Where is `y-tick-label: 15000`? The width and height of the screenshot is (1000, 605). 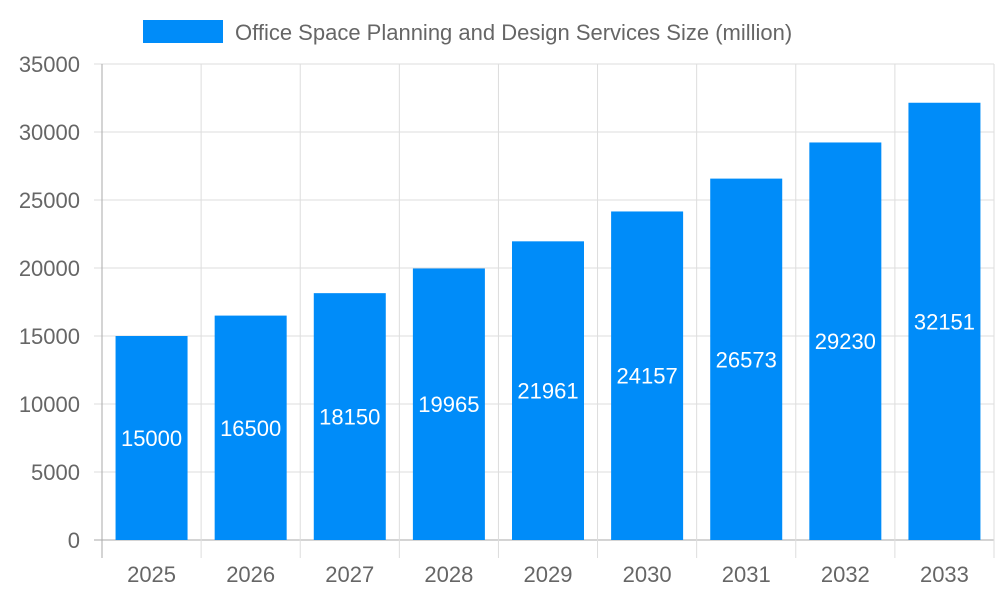
y-tick-label: 15000 is located at coordinates (49, 336).